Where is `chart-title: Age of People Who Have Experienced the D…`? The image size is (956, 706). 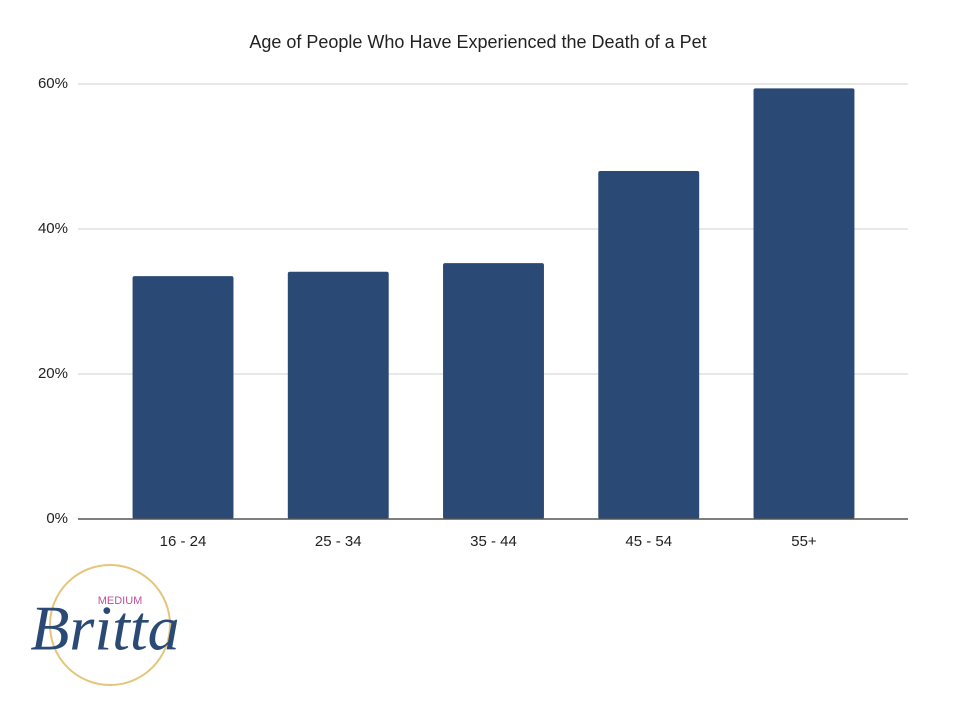
chart-title: Age of People Who Have Experienced the D… is located at coordinates (477, 42).